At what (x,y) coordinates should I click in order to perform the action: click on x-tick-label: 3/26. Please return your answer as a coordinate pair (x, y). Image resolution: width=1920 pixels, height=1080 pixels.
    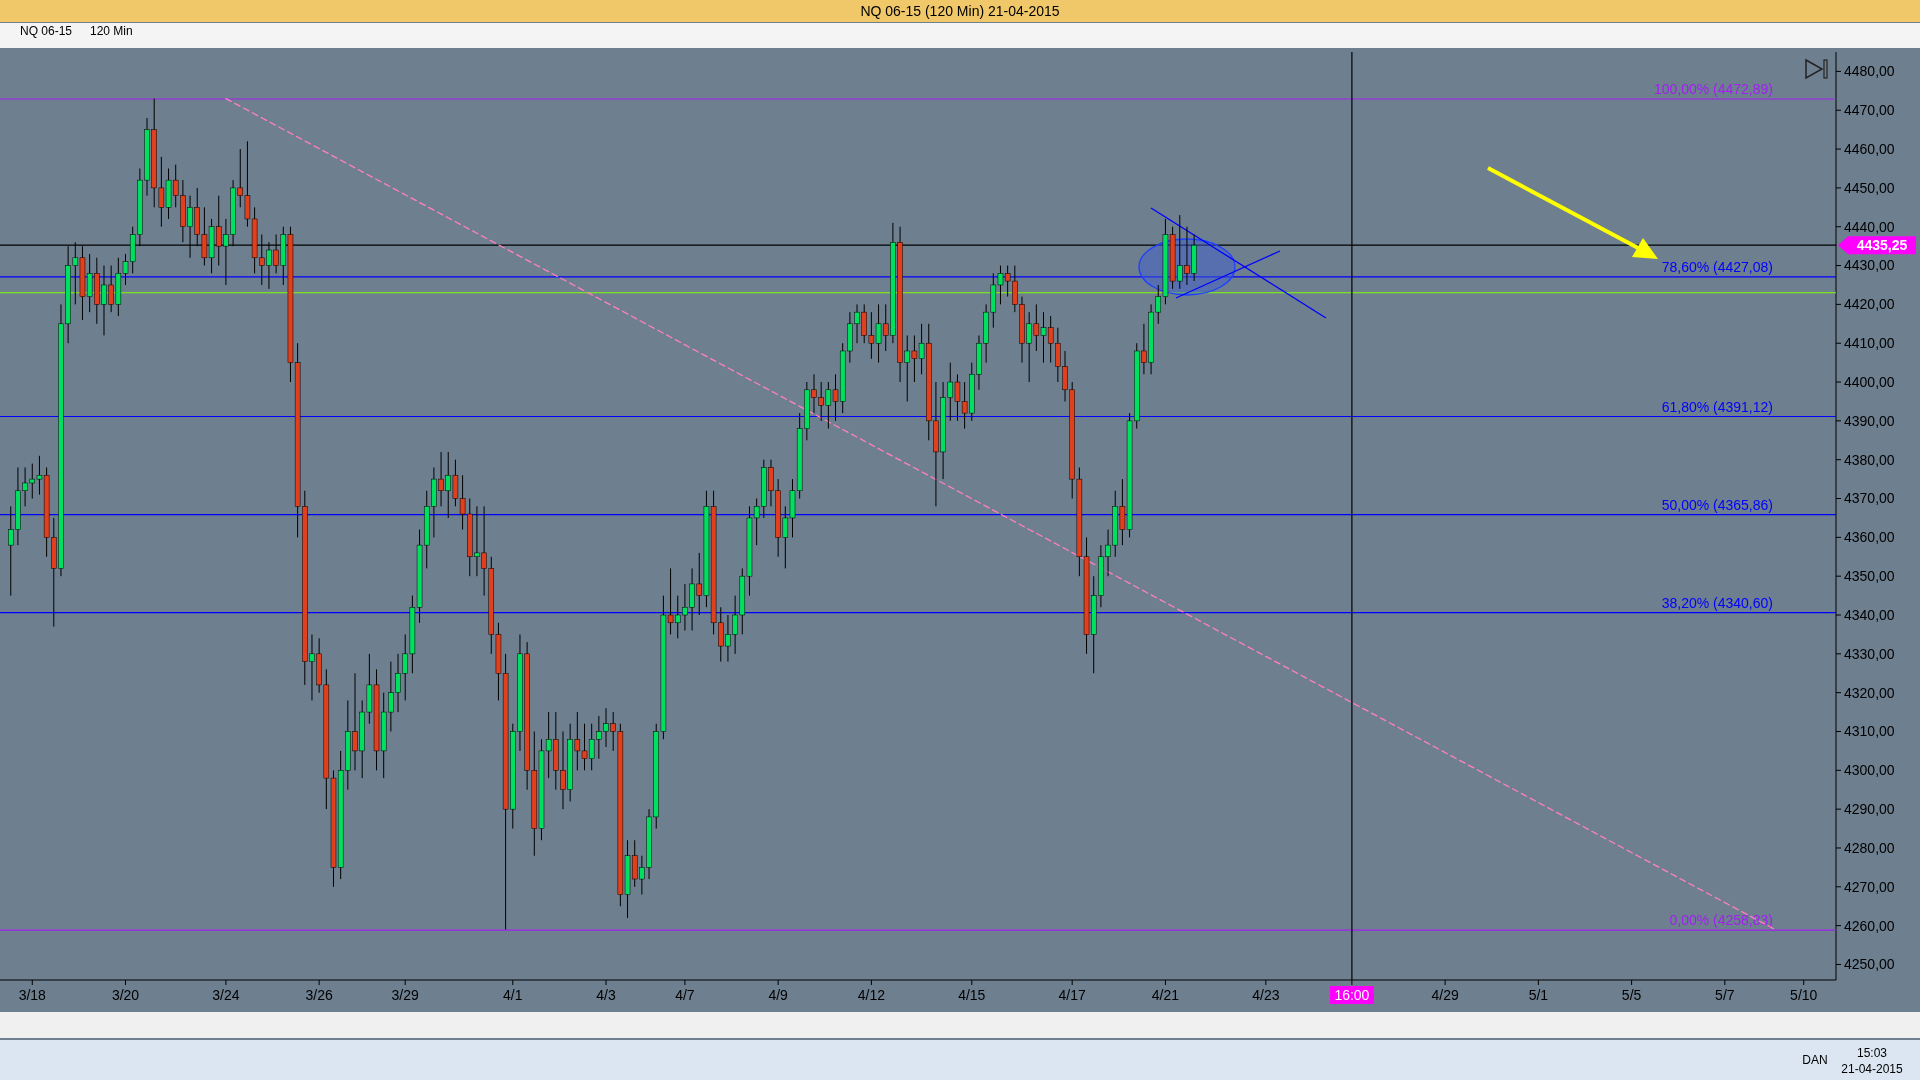
    Looking at the image, I should click on (319, 995).